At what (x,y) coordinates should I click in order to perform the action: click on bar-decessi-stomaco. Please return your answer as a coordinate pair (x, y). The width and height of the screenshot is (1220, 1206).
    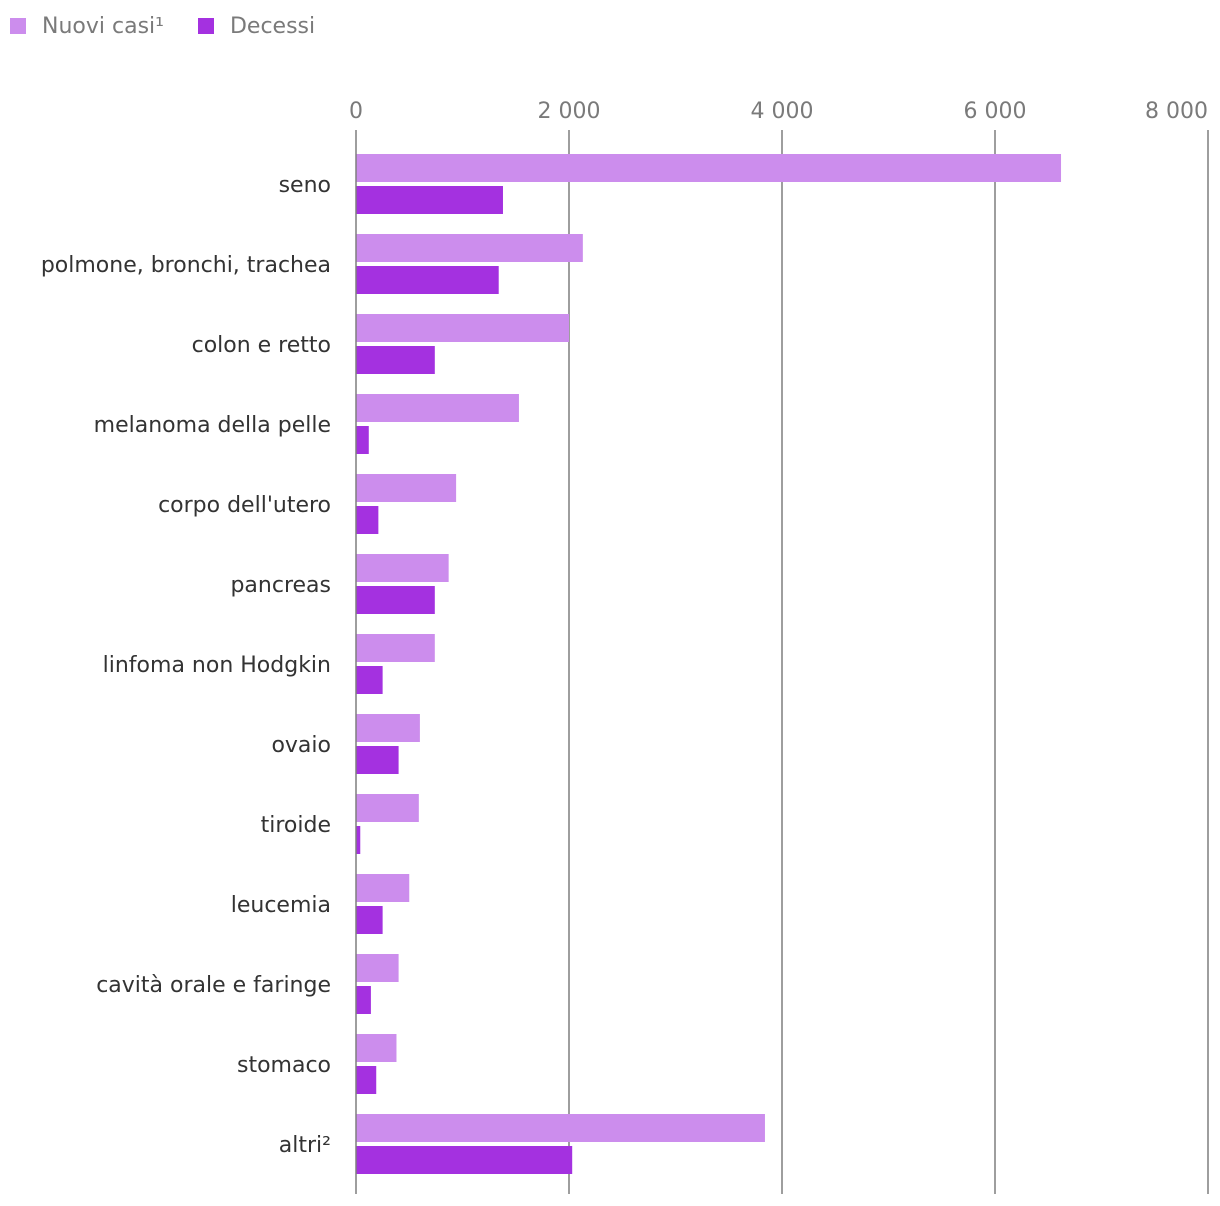
    Looking at the image, I should click on (366, 1080).